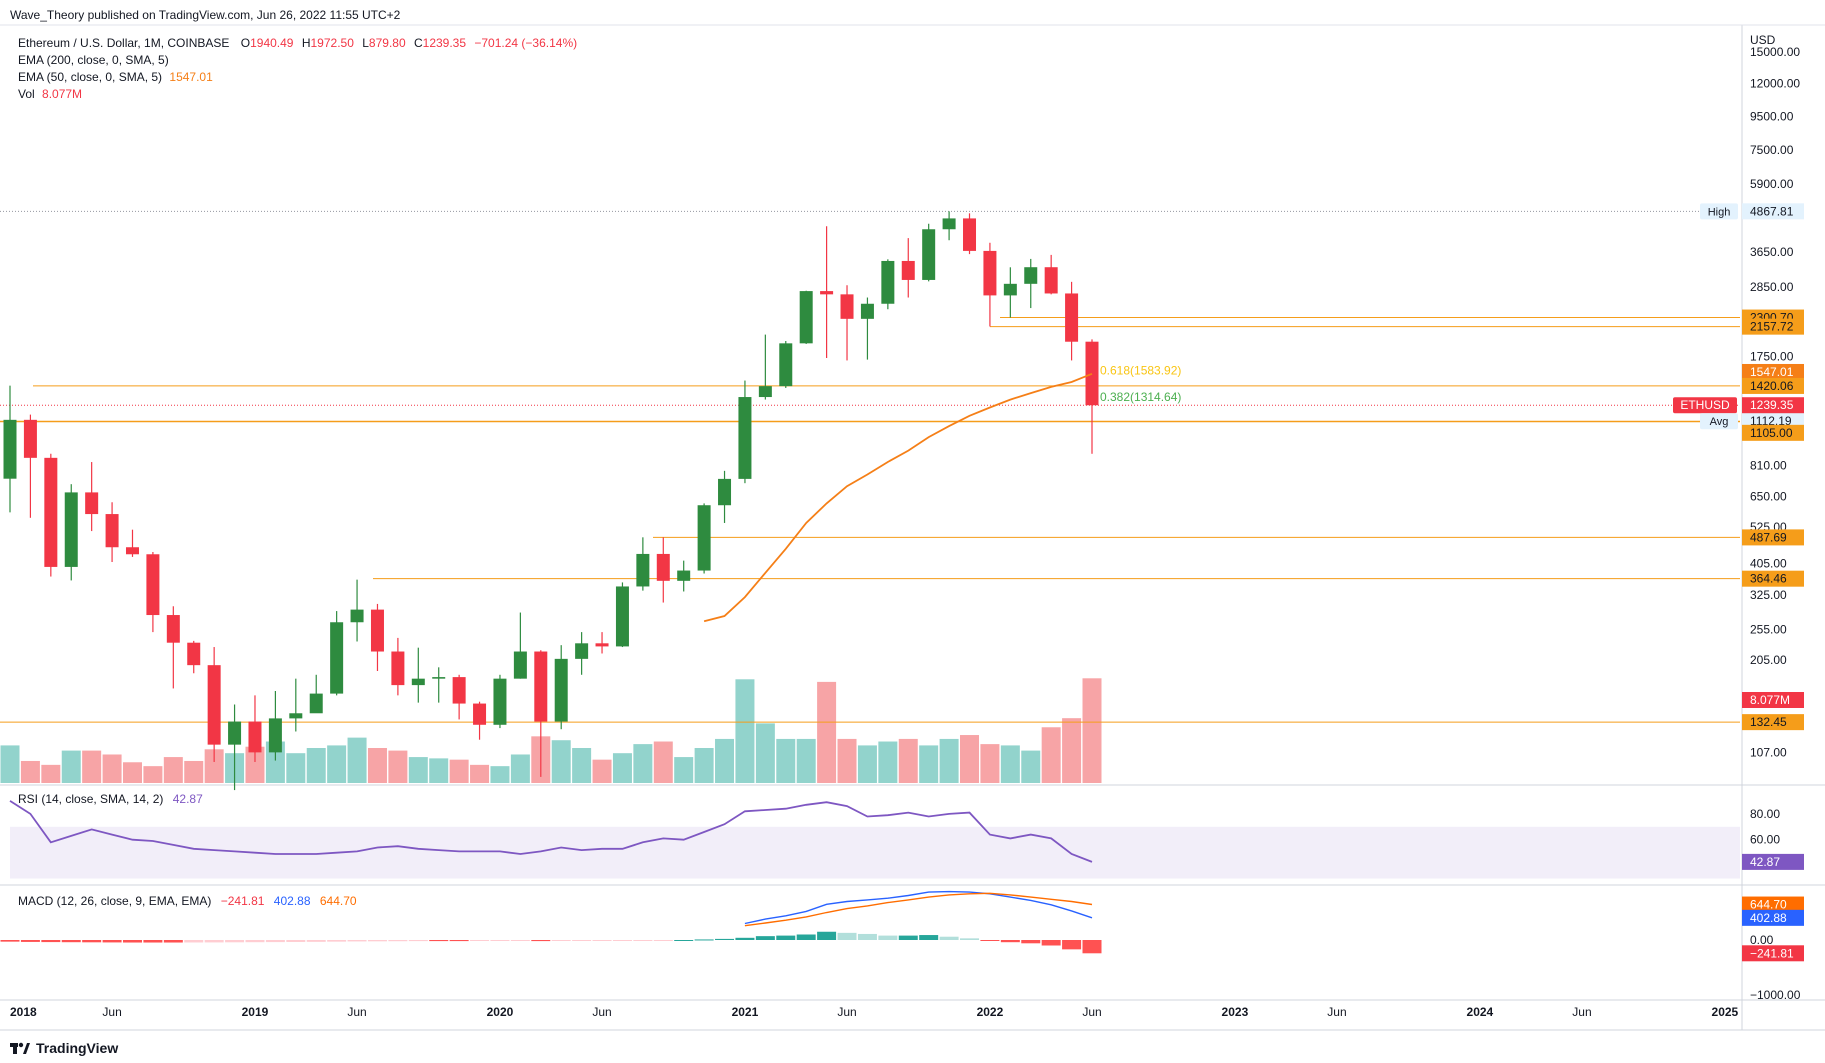 Image resolution: width=1825 pixels, height=1063 pixels. I want to click on rsi-line, so click(551, 831).